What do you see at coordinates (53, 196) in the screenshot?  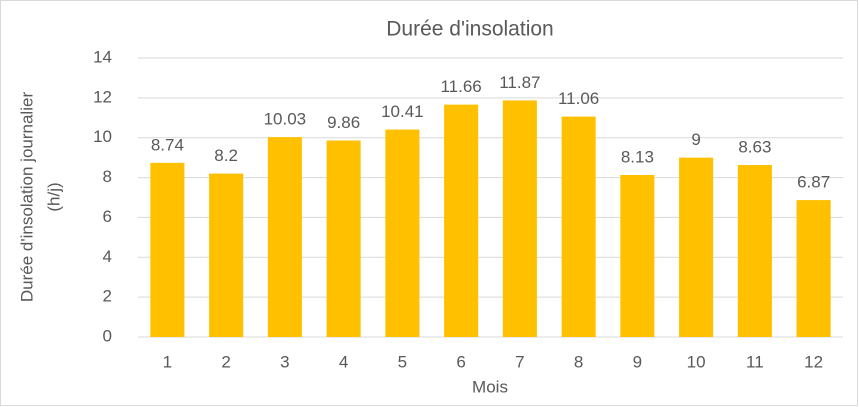 I see `y-axis-label: (h/j)` at bounding box center [53, 196].